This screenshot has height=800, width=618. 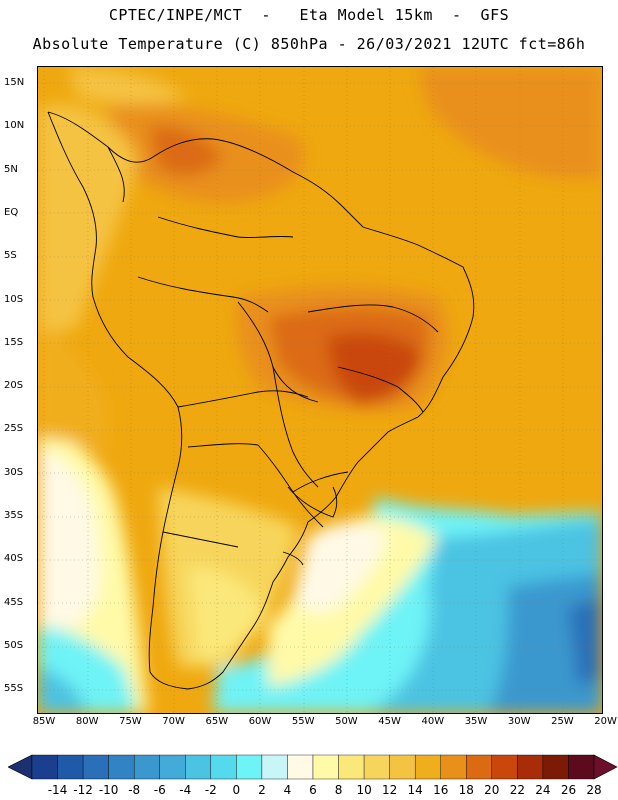 What do you see at coordinates (134, 790) in the screenshot?
I see `colorbar-label: -8` at bounding box center [134, 790].